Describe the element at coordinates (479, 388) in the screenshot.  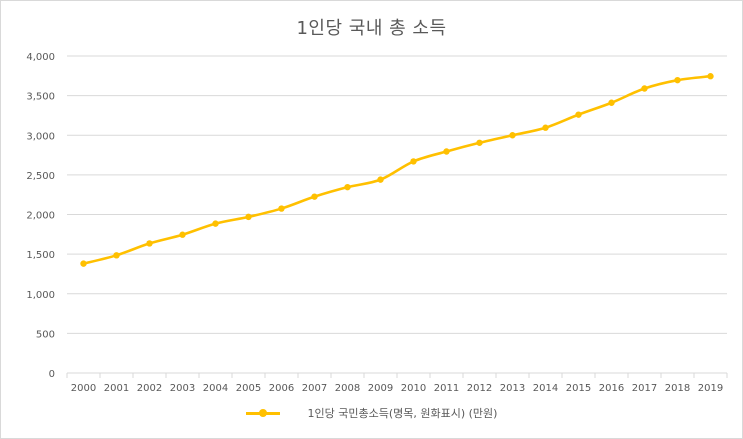
I see `x-tick-label: 2012` at that location.